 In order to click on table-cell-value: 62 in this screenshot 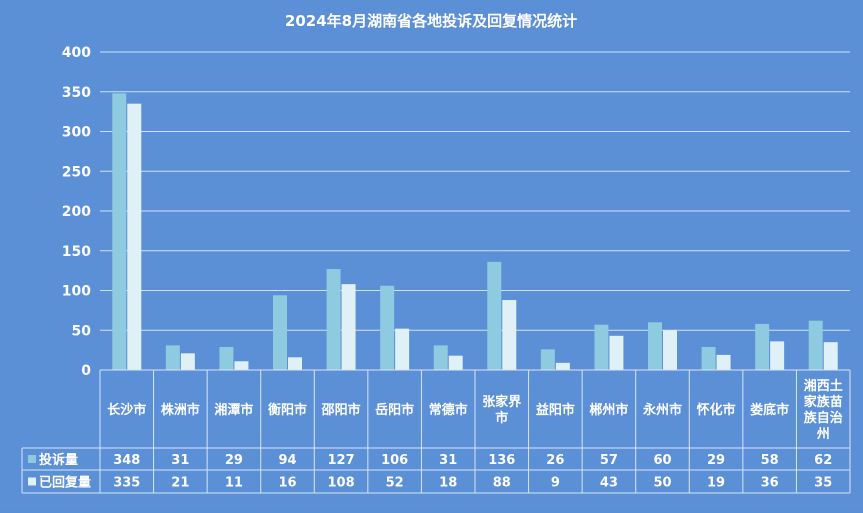, I will do `click(823, 460)`.